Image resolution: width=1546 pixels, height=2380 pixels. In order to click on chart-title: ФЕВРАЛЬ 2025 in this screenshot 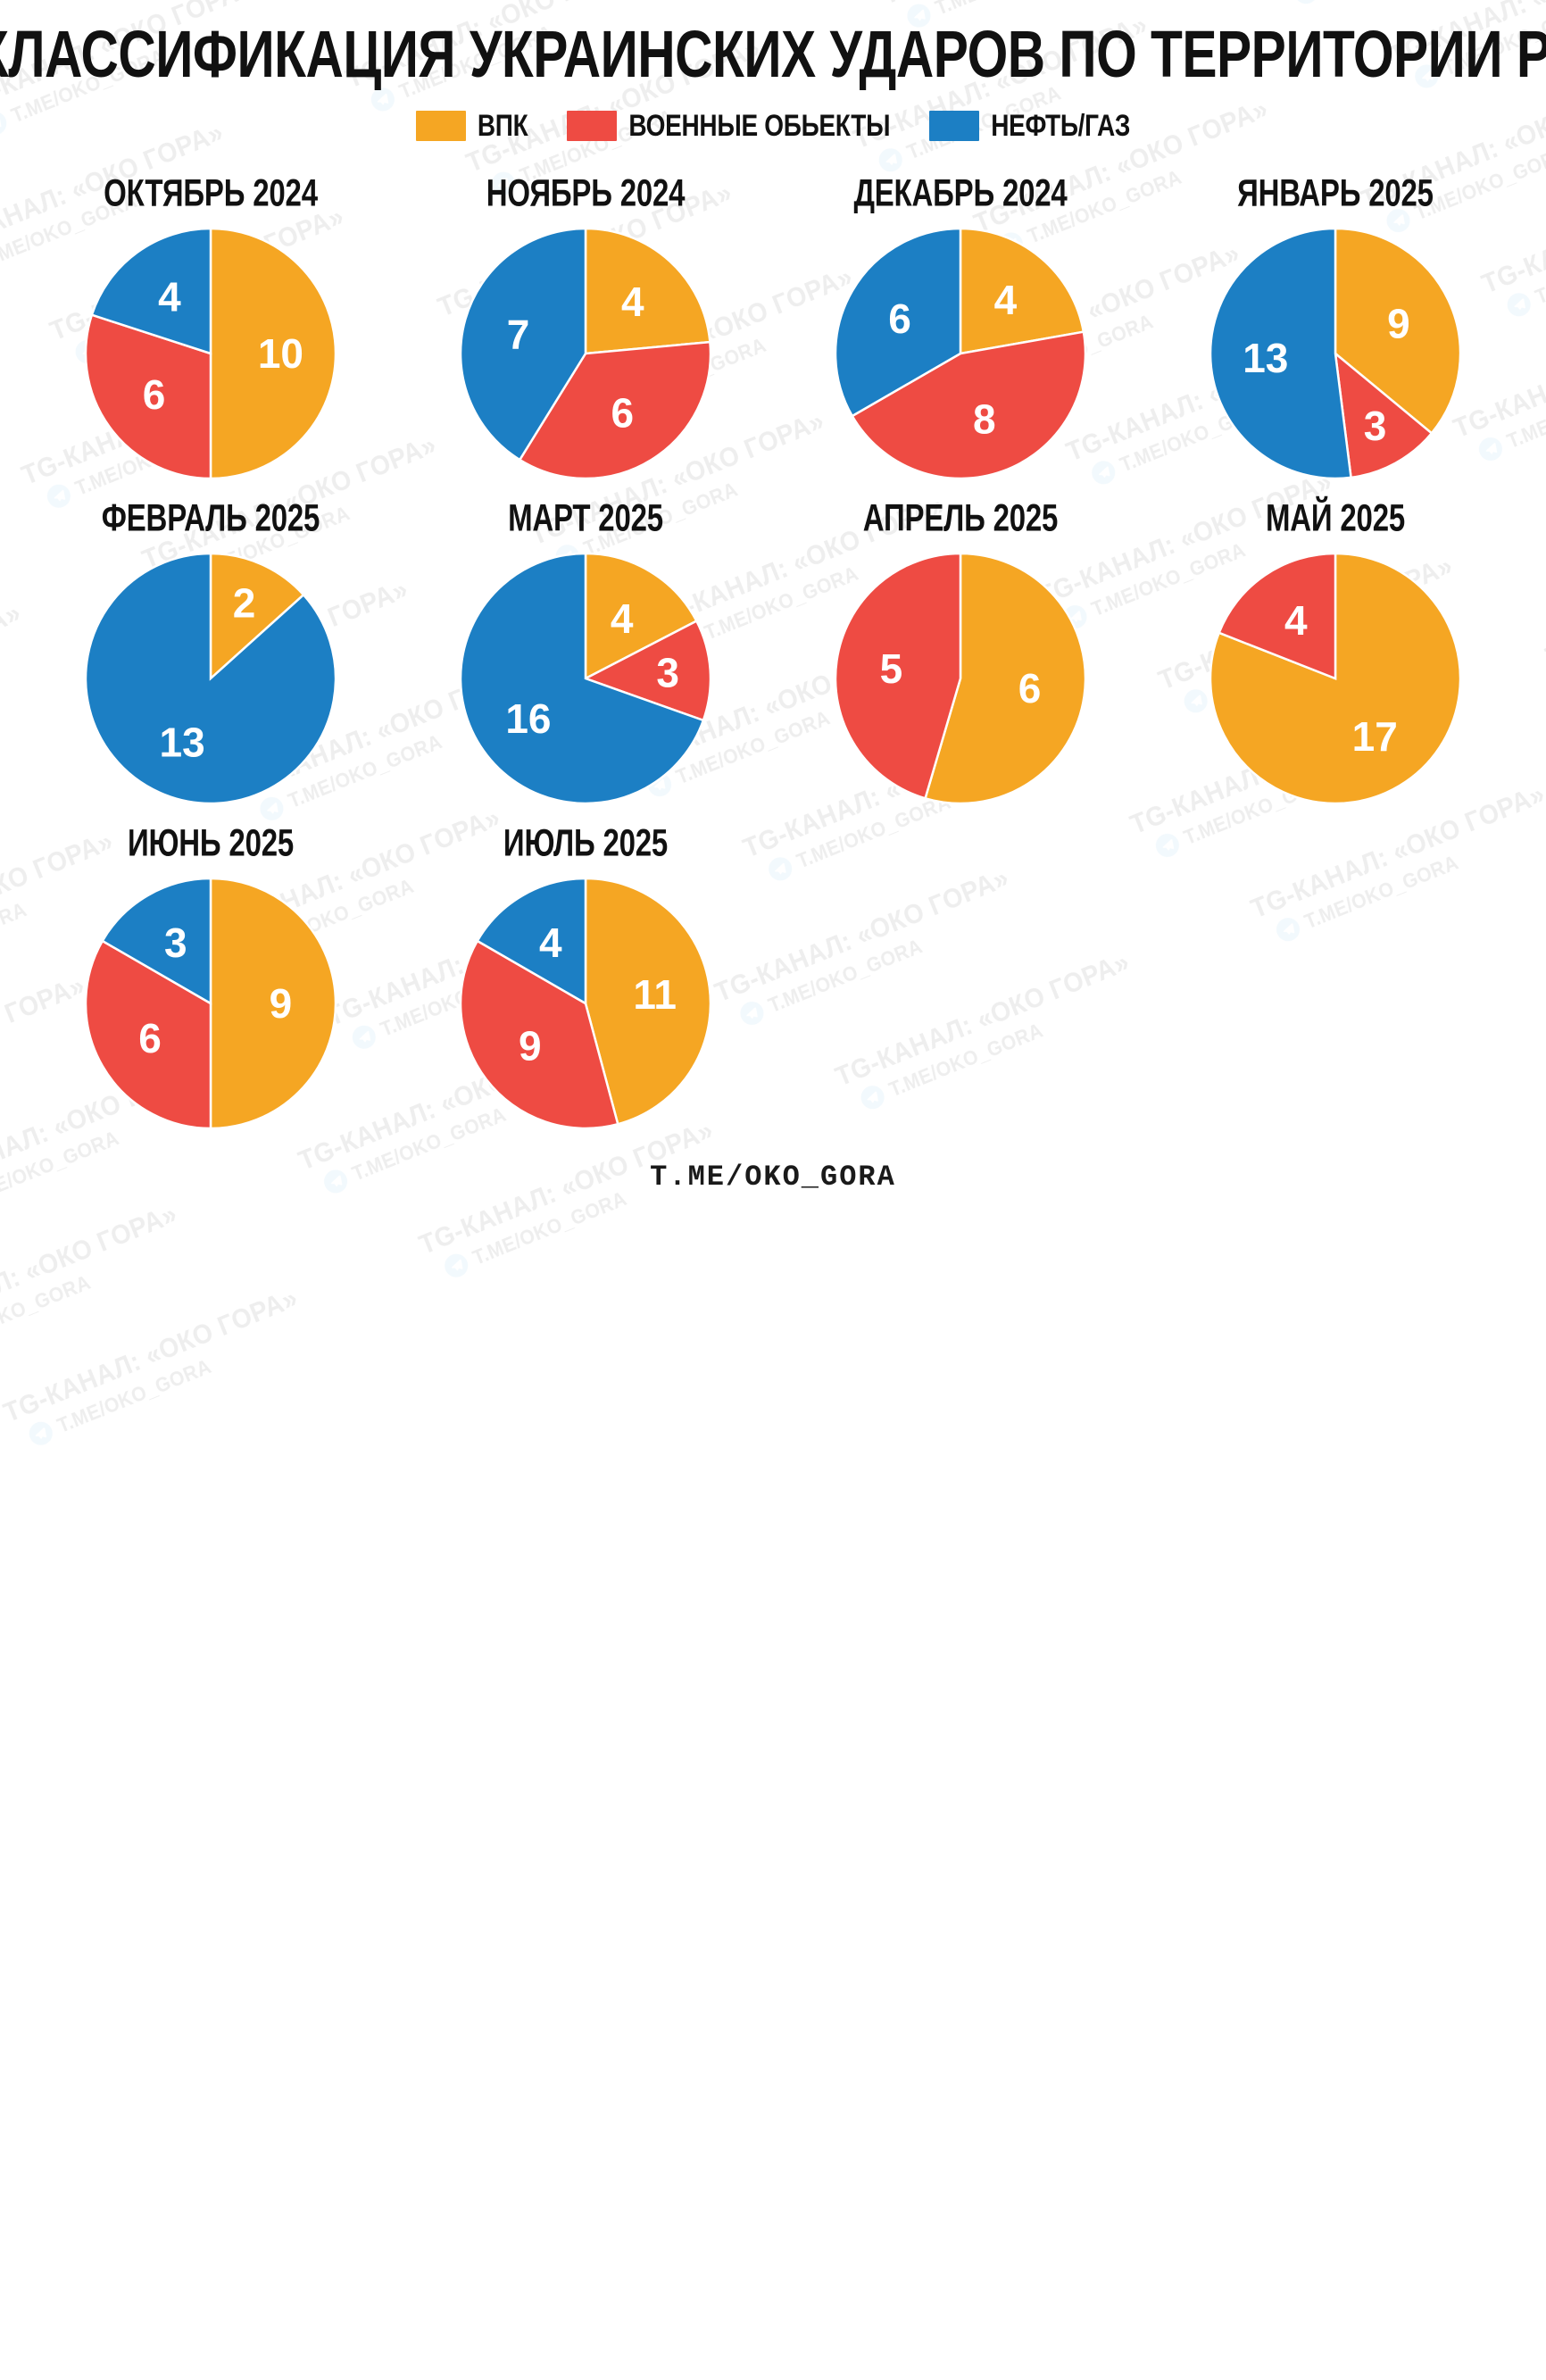, I will do `click(211, 517)`.